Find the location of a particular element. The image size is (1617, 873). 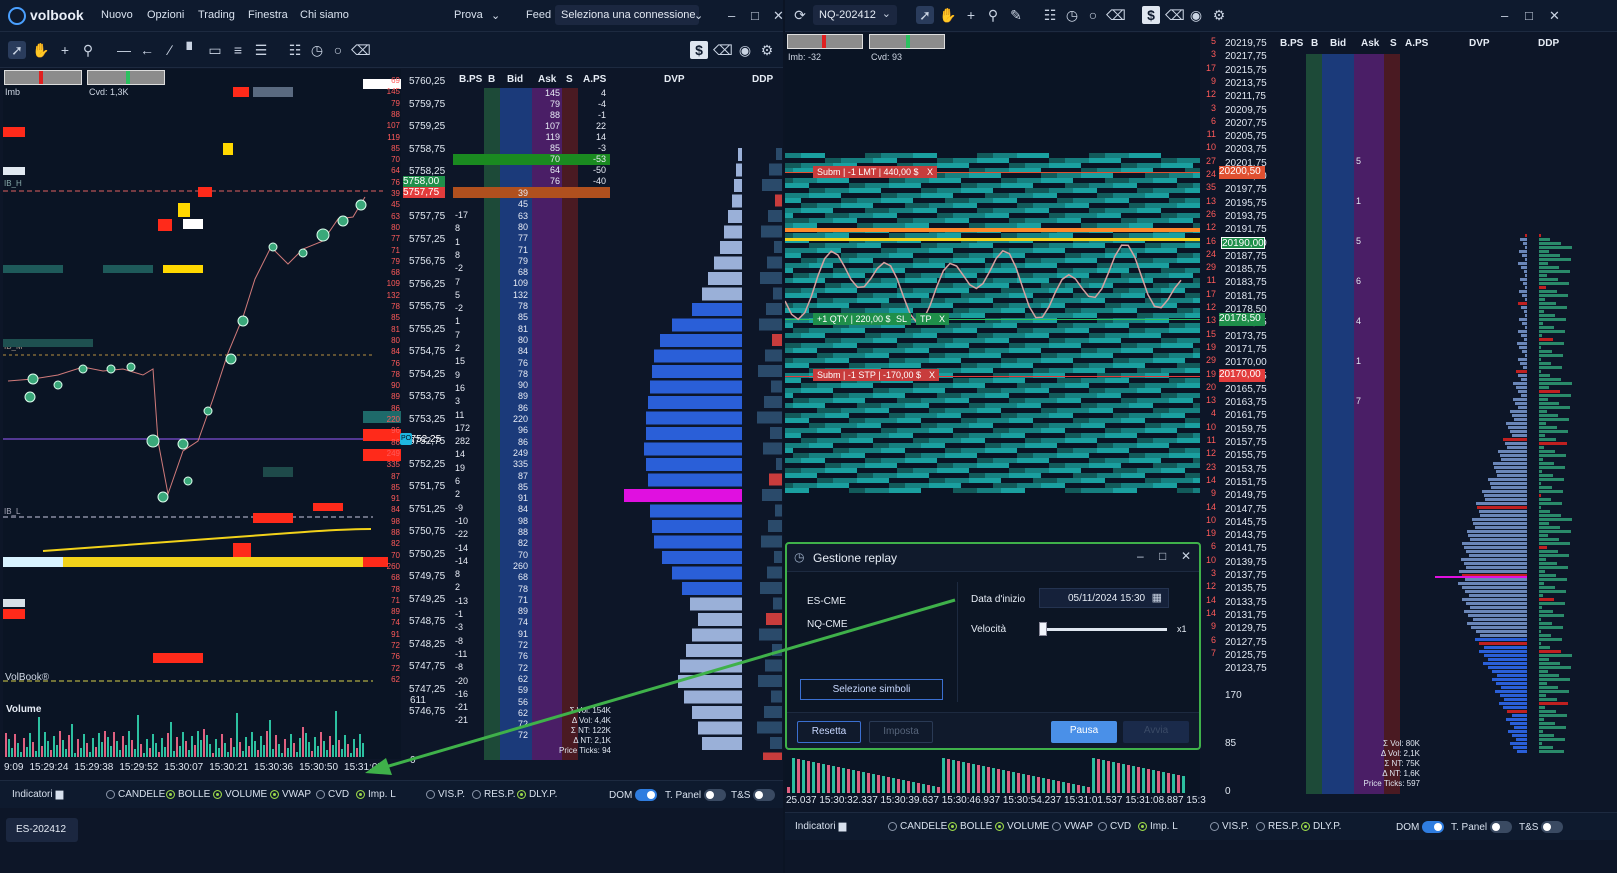

refresh-icon: ⟳ is located at coordinates (800, 15).